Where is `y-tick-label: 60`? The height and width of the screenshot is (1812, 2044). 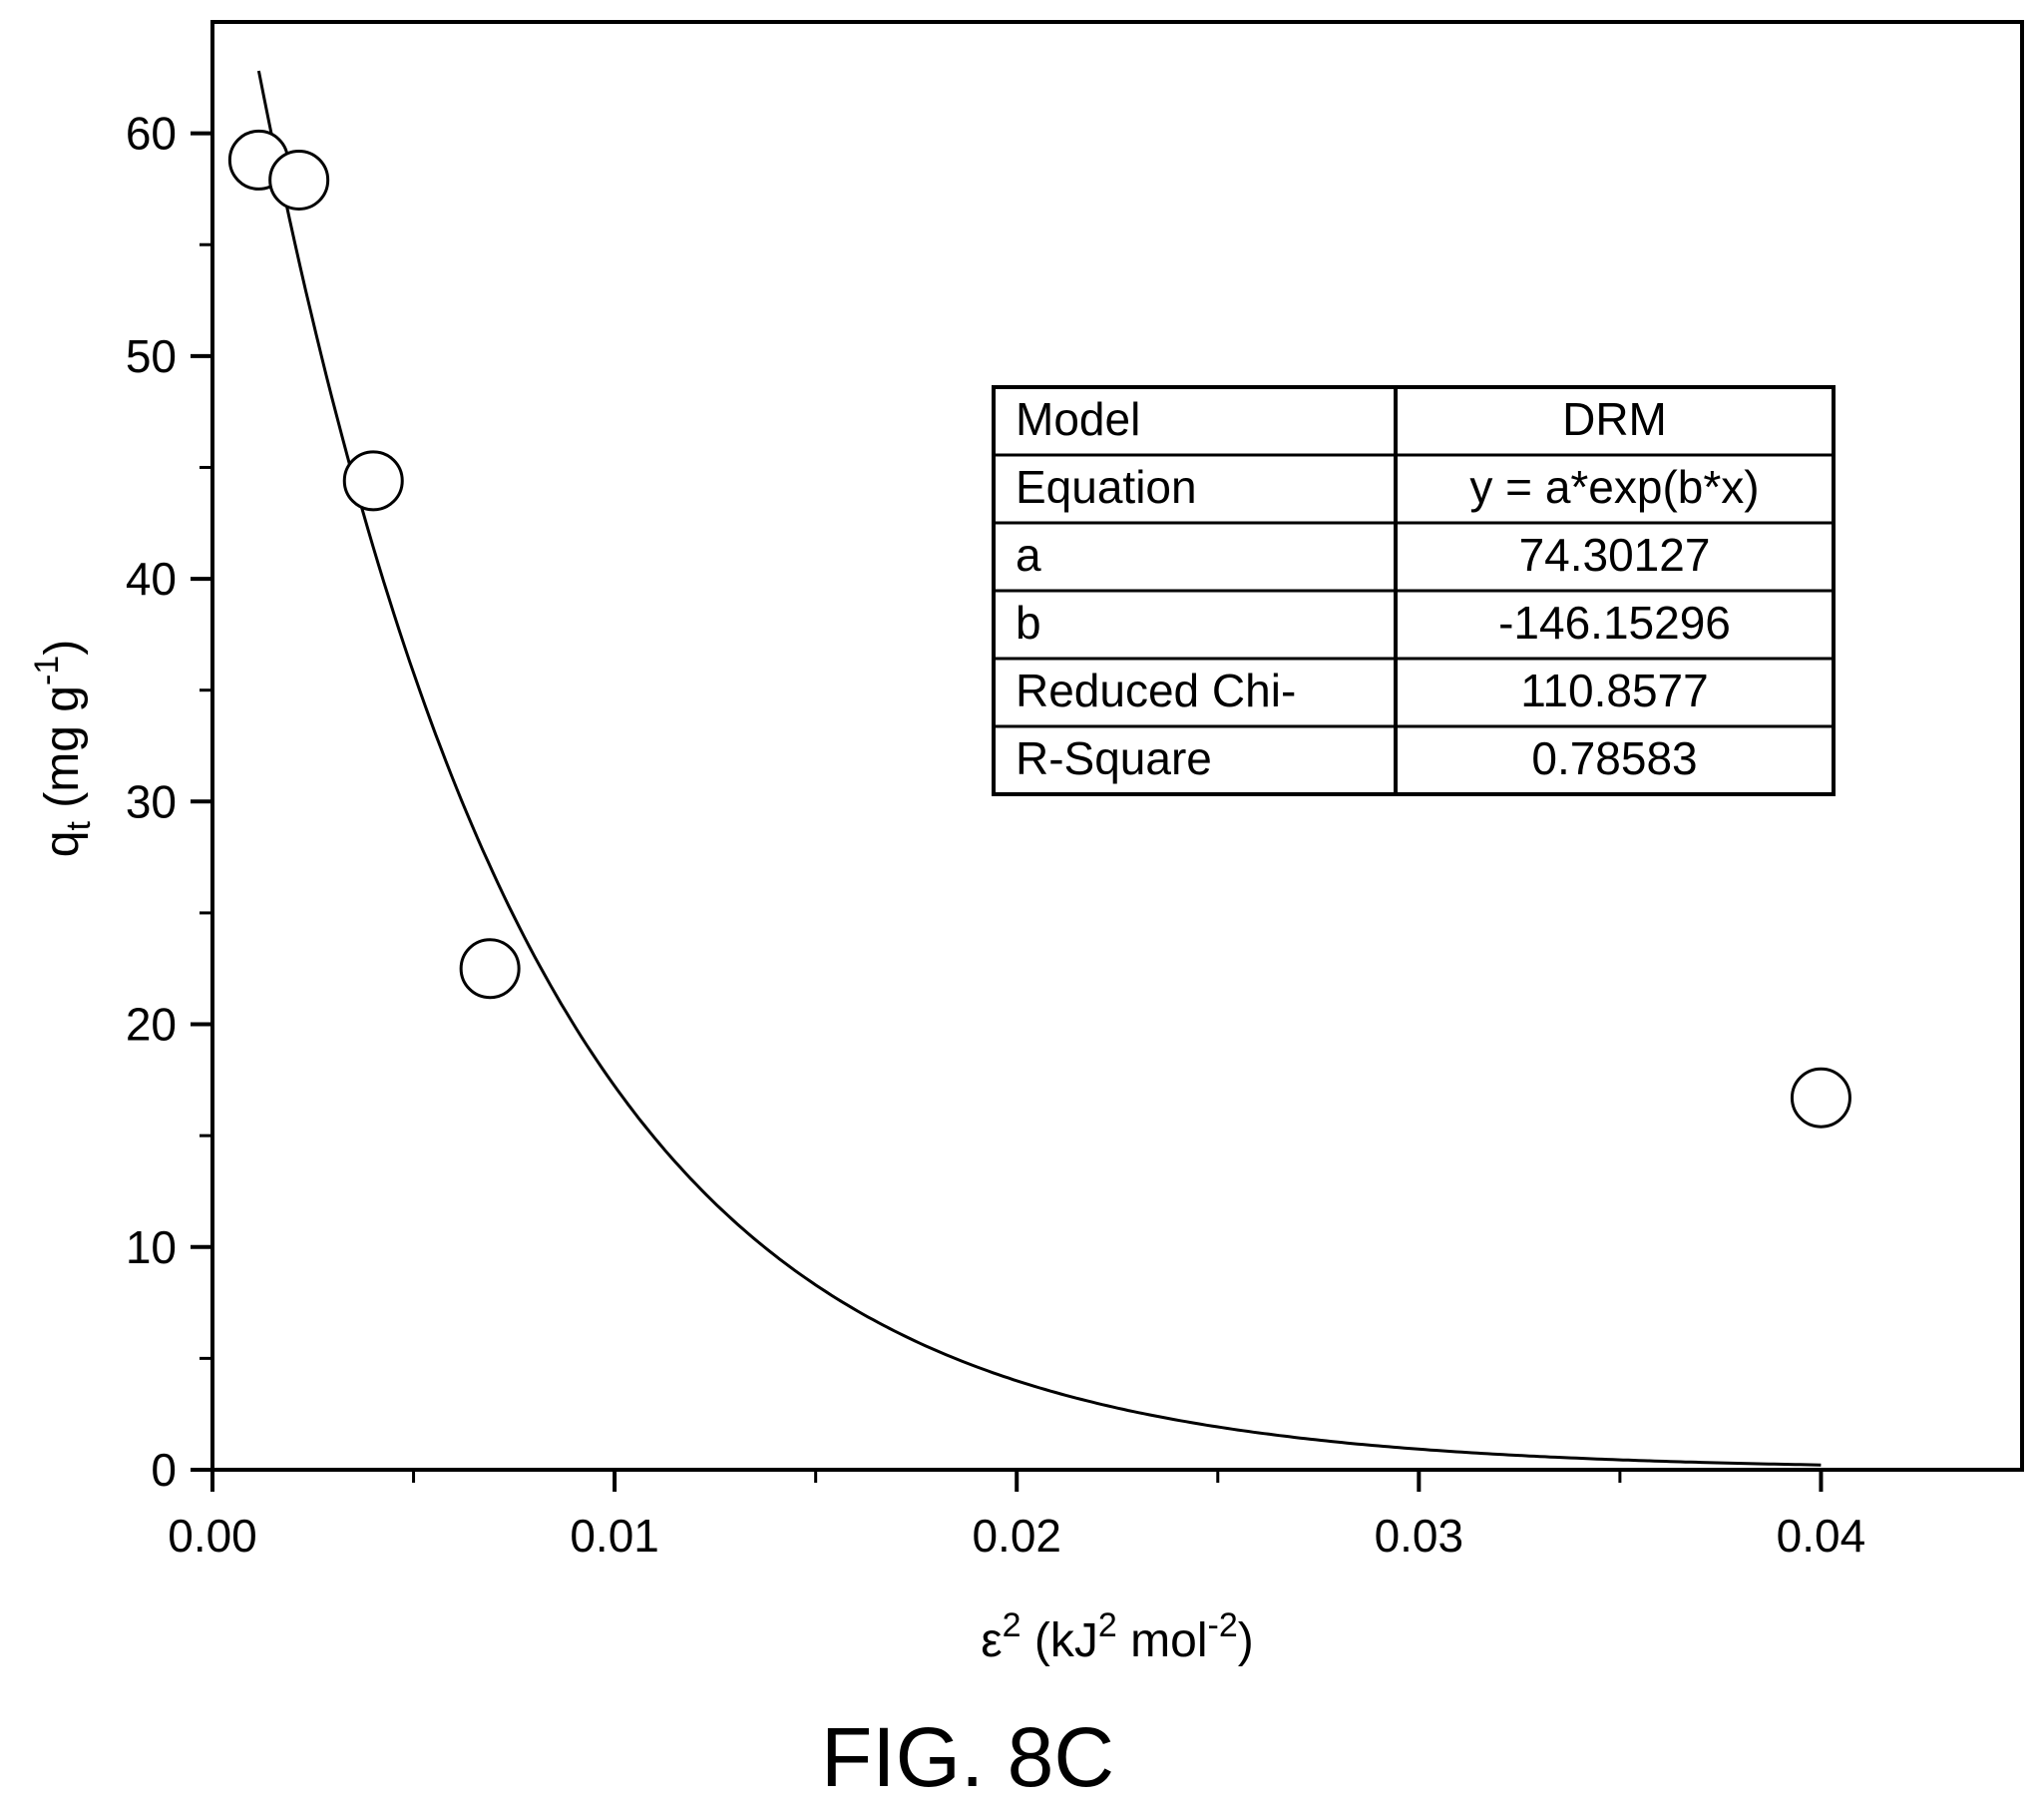 y-tick-label: 60 is located at coordinates (151, 134).